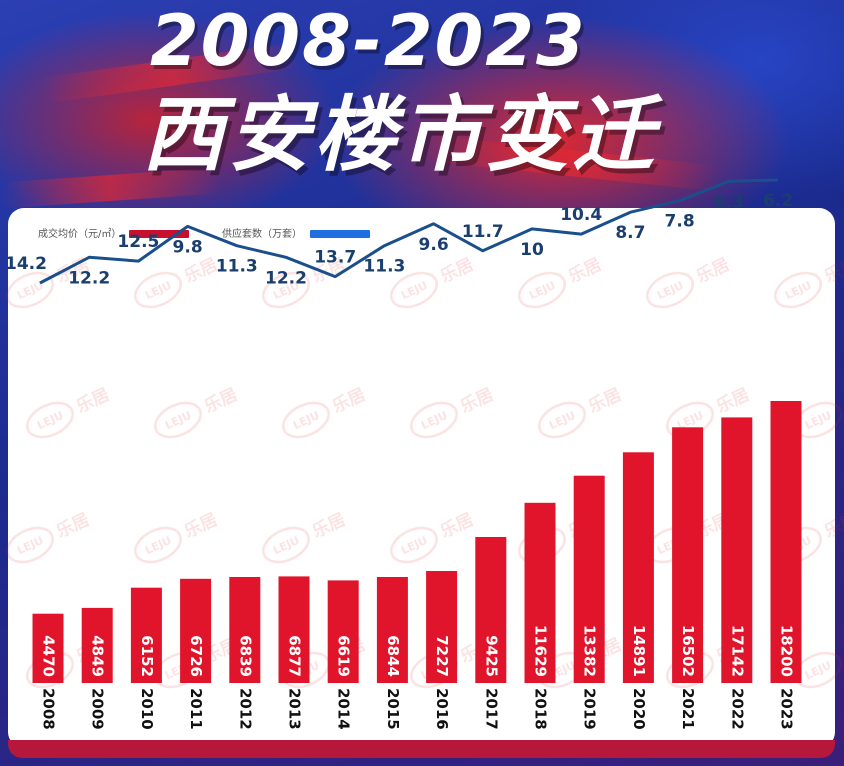  I want to click on bar-value-label-2009: 4849, so click(98, 656).